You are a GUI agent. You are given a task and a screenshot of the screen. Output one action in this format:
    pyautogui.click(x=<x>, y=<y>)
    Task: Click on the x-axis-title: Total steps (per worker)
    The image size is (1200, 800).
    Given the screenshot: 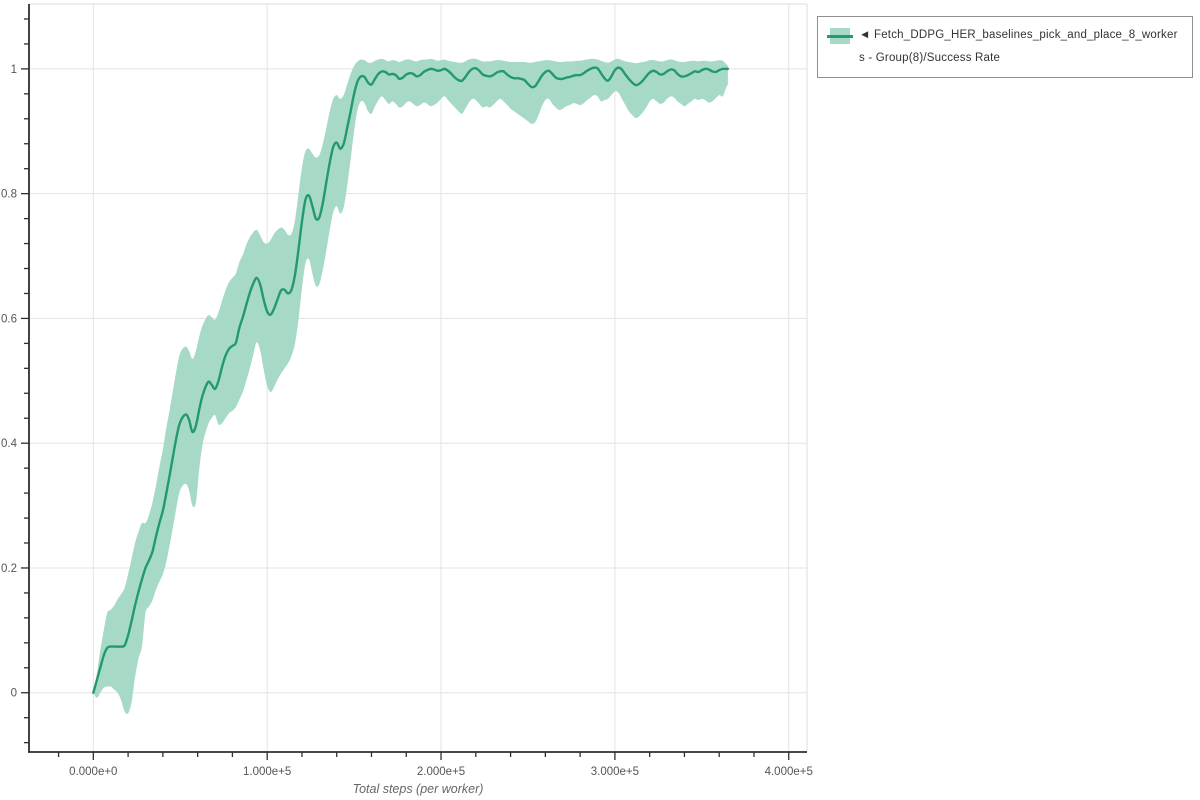 What is the action you would take?
    pyautogui.click(x=418, y=789)
    